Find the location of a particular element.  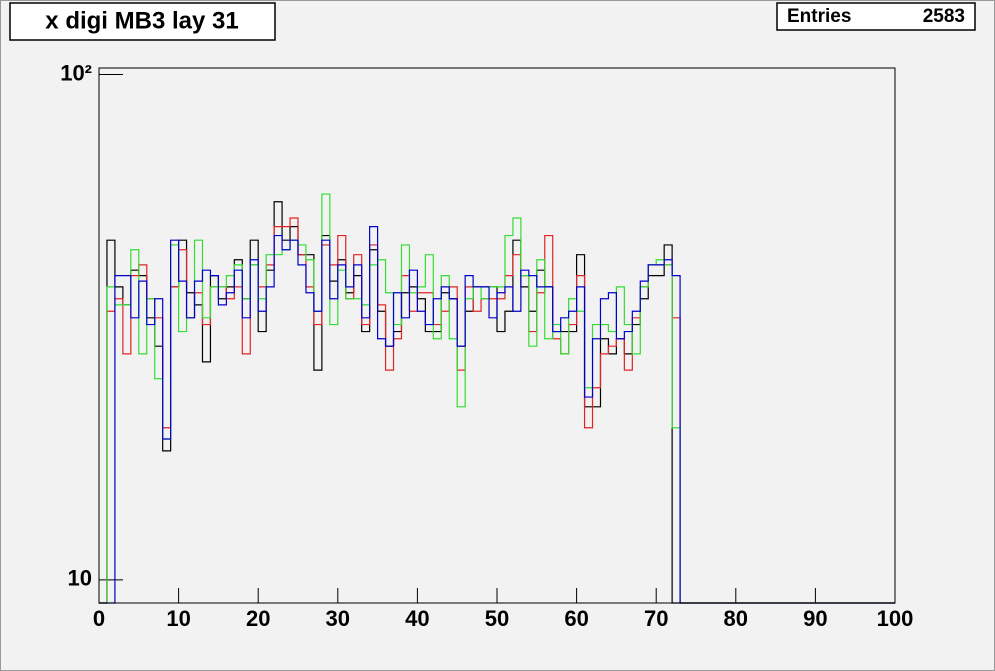

y-tick-label: 10 is located at coordinates (80, 578).